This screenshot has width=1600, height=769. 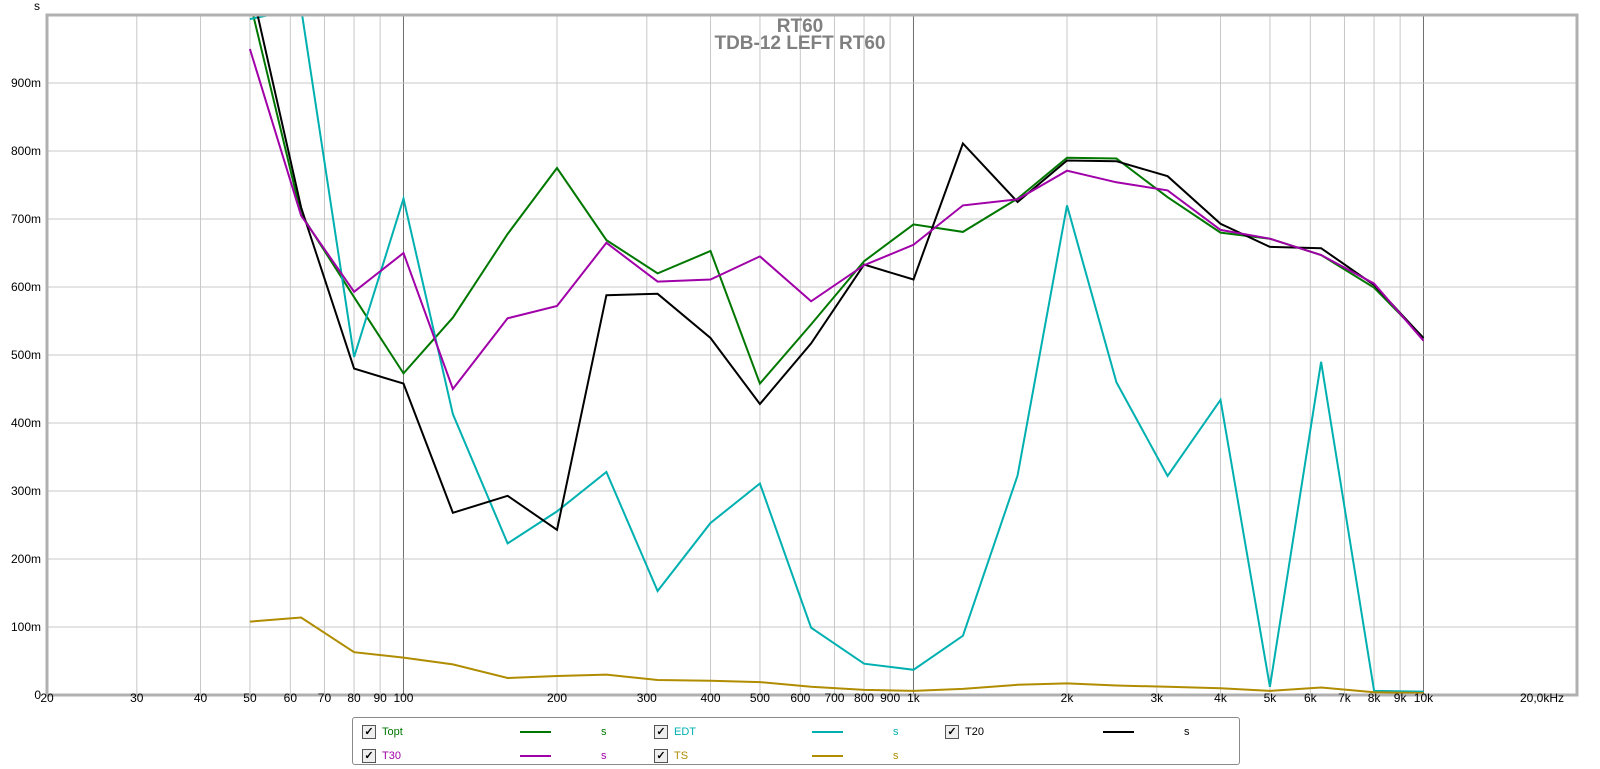 What do you see at coordinates (380, 698) in the screenshot?
I see `x-tick-label: 90` at bounding box center [380, 698].